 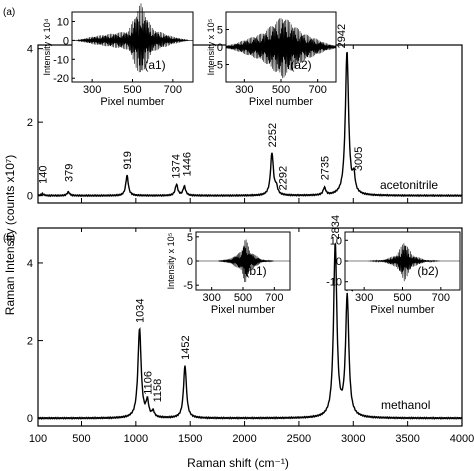 What do you see at coordinates (148, 383) in the screenshot?
I see `peak-label: 1106` at bounding box center [148, 383].